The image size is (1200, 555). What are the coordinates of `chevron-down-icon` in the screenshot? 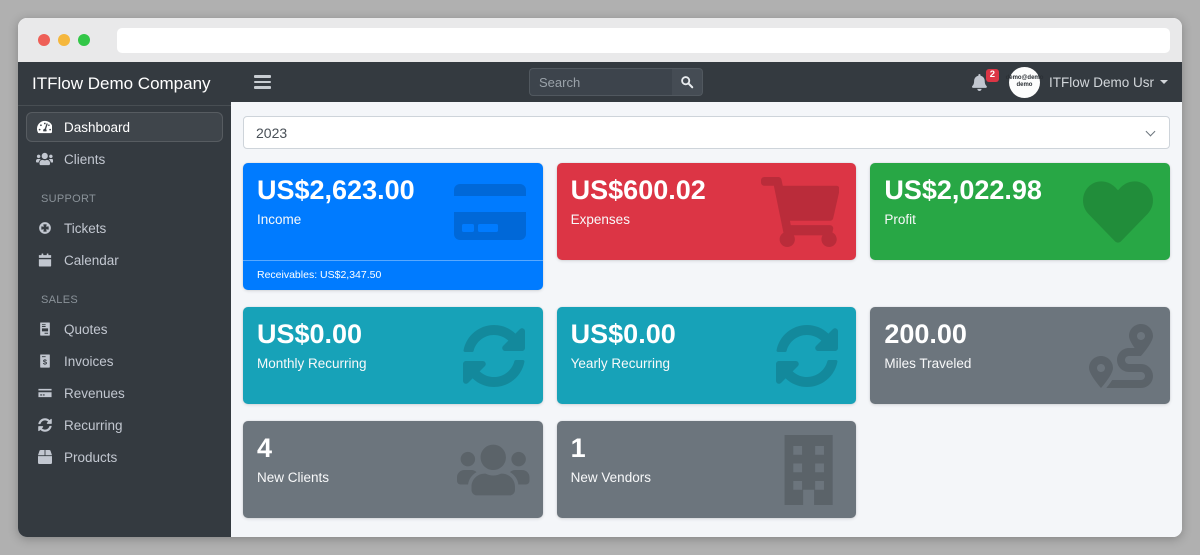 It's located at (1150, 131).